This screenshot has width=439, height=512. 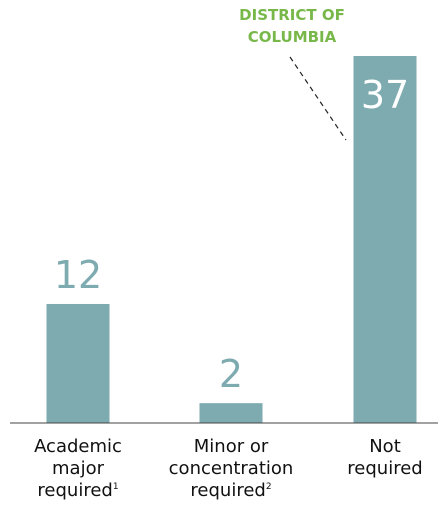 I want to click on category-label-1: Minor or concentration required2, so click(x=231, y=468).